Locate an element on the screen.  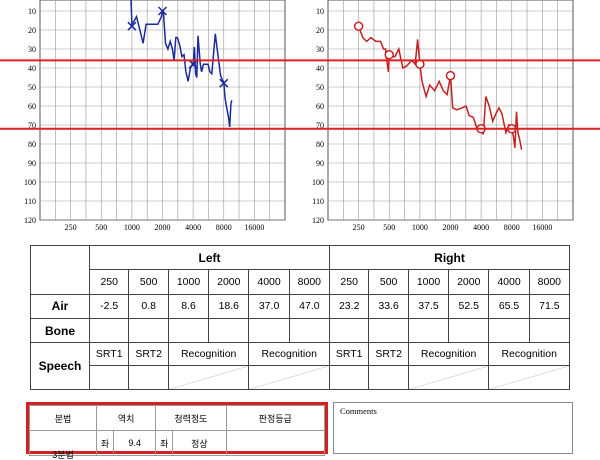
freq-left-1000: 1000 is located at coordinates (188, 282).